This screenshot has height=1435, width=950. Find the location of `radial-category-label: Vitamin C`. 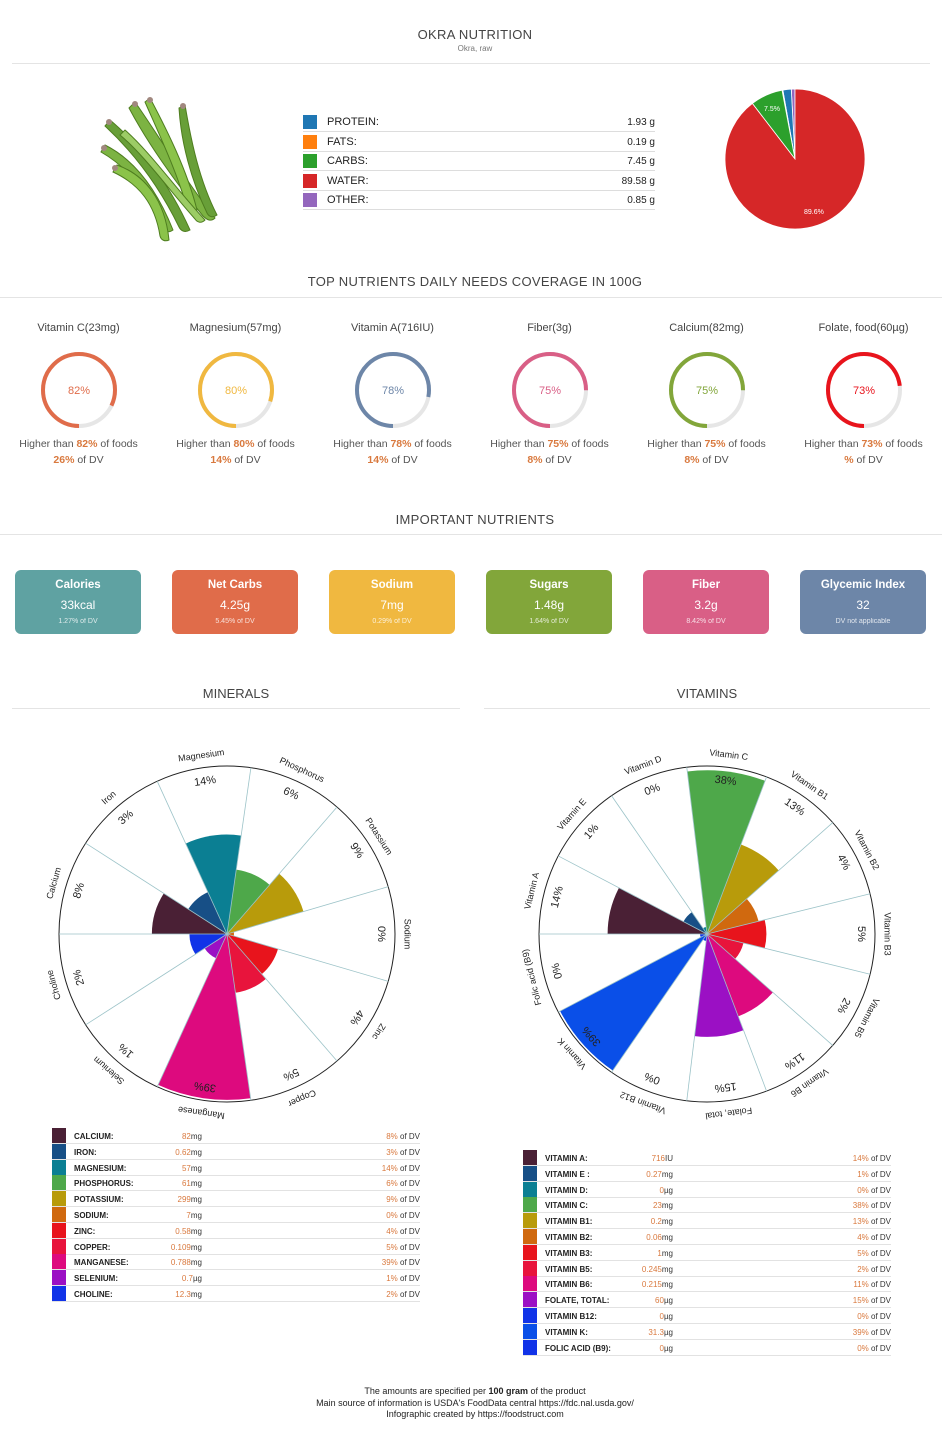

radial-category-label: Vitamin C is located at coordinates (729, 754).